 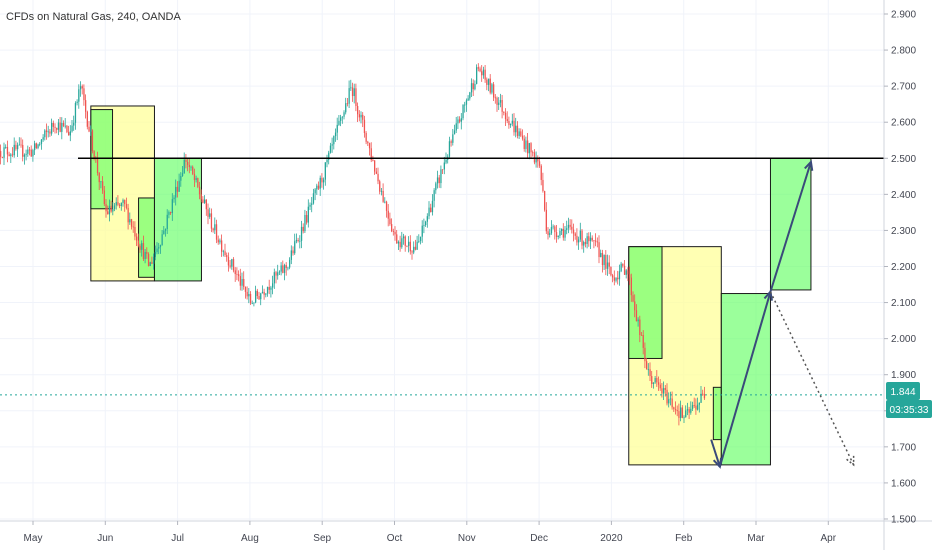 I want to click on price-badge: 1.844 03:35:33, so click(x=909, y=400).